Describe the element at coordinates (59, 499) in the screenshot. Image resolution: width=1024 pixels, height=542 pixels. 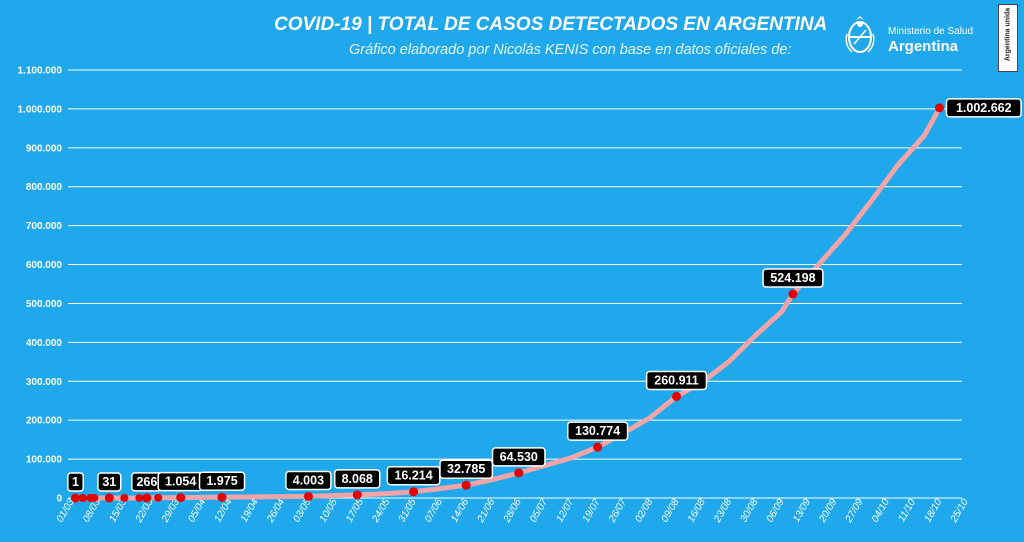
I see `y-tick-label: 0` at that location.